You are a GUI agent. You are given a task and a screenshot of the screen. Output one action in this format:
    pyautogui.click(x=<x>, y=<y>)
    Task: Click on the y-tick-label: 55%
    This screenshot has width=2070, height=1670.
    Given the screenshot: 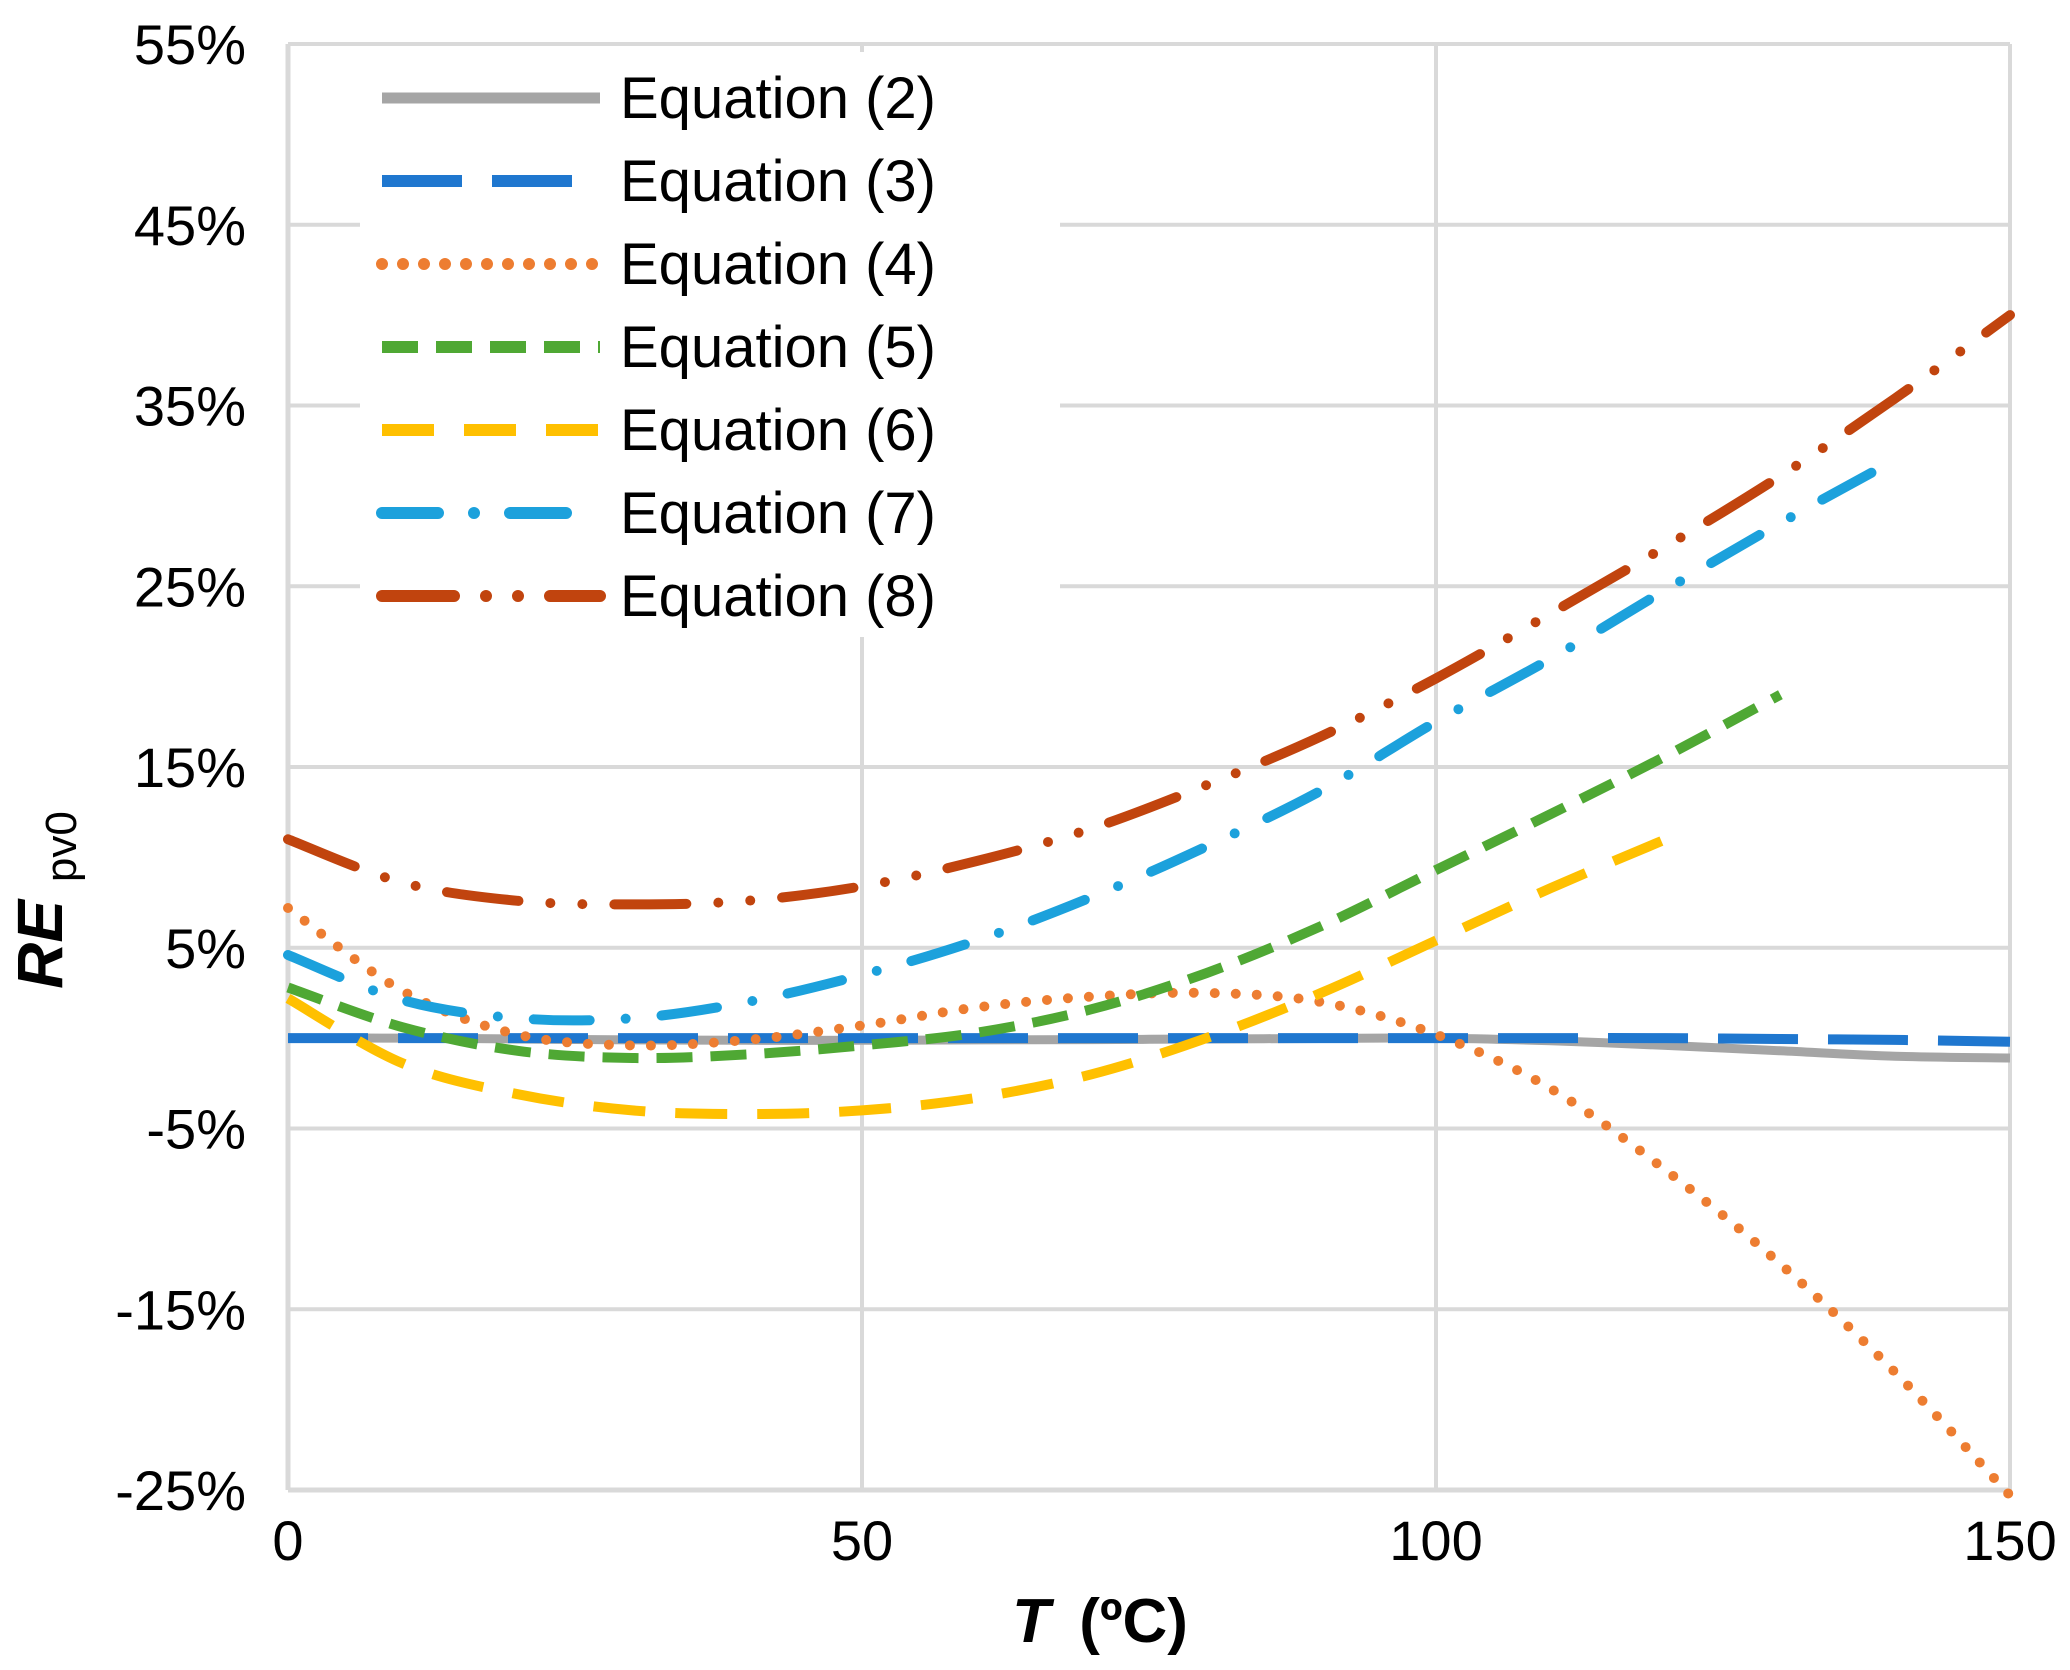 What is the action you would take?
    pyautogui.click(x=190, y=44)
    